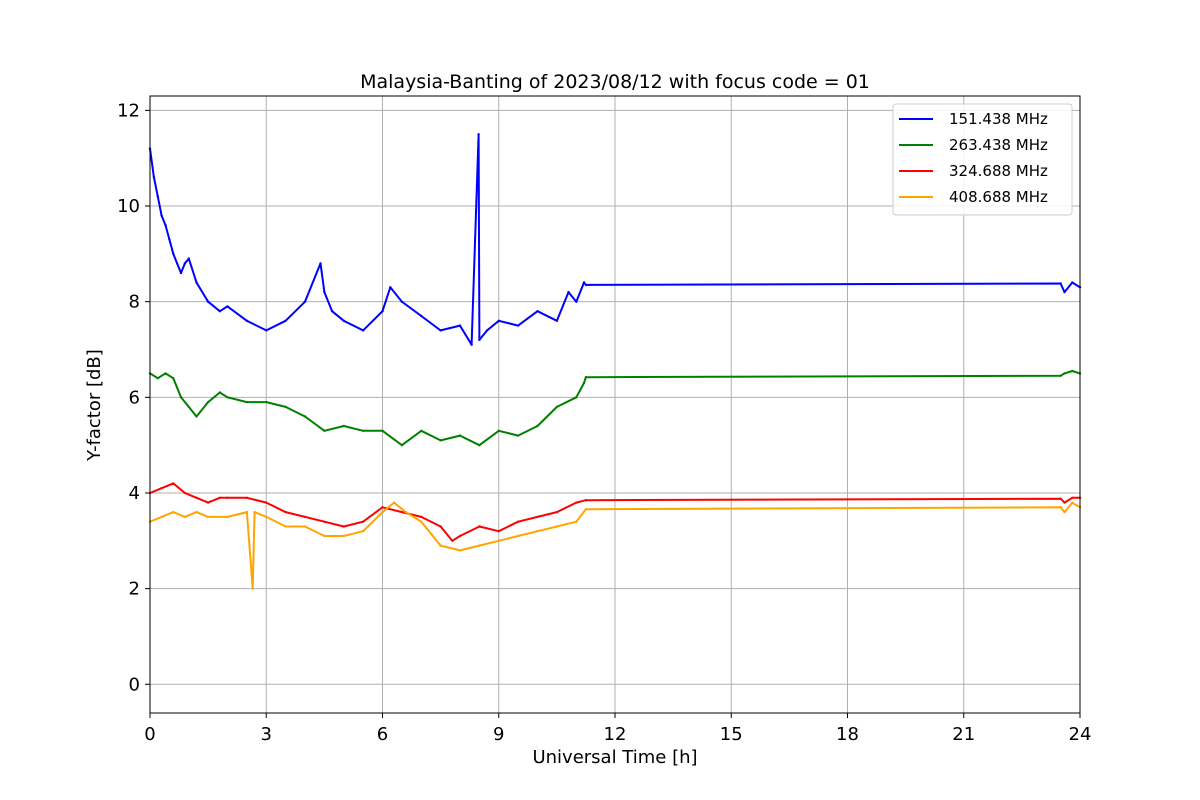  I want to click on y-axis-label: Y-factor [dB], so click(94, 405).